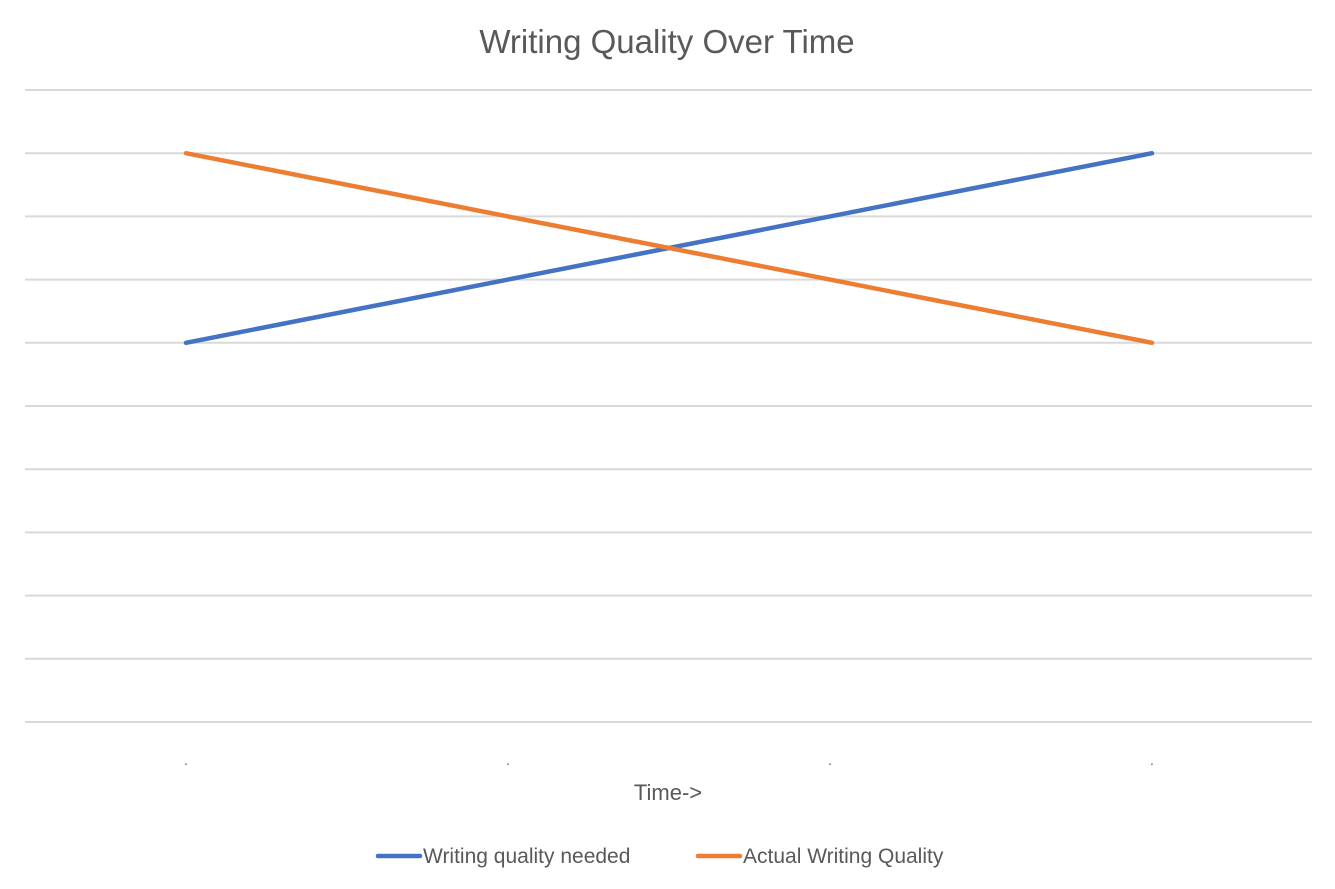 Image resolution: width=1335 pixels, height=889 pixels. I want to click on legend-label-1: Writing quality needed, so click(526, 856).